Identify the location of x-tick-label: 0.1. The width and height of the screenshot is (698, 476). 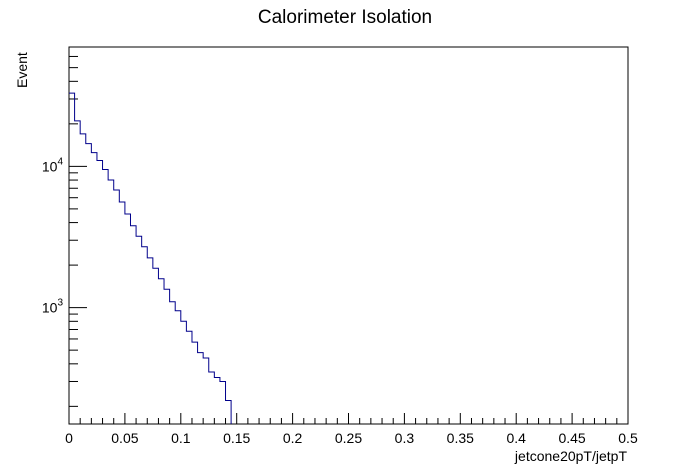
(181, 438).